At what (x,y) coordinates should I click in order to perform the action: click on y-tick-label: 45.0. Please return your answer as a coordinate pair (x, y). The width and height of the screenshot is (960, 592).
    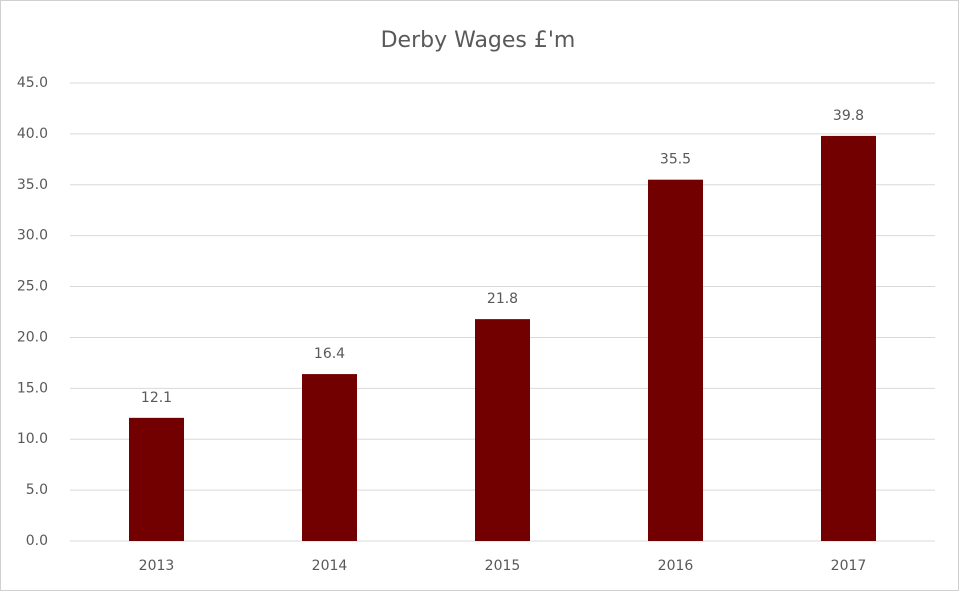
    Looking at the image, I should click on (32, 83).